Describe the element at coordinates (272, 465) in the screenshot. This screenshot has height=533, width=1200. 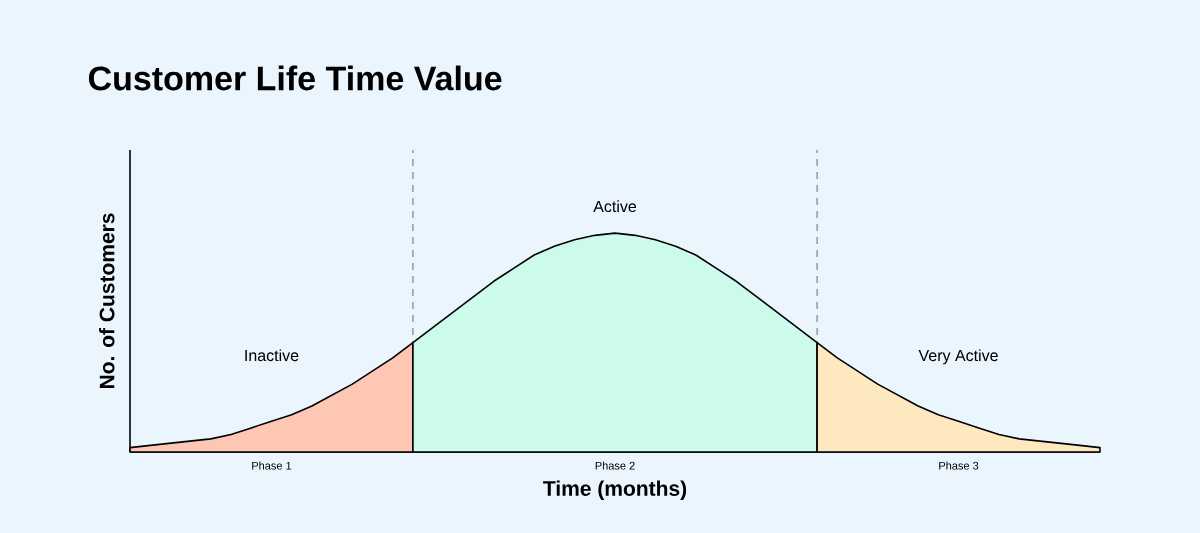
I see `x-tick-label: Phase 1` at that location.